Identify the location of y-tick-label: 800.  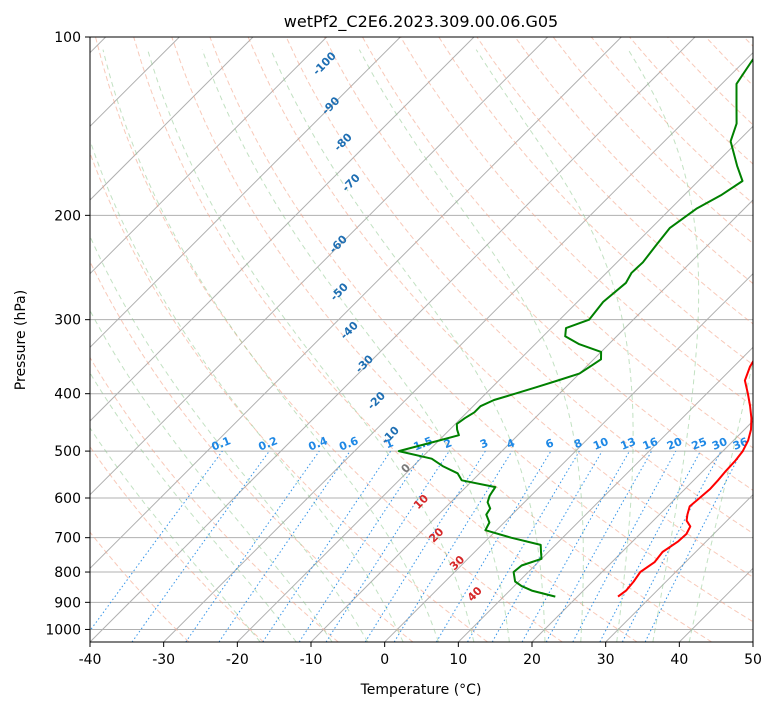
(67, 573).